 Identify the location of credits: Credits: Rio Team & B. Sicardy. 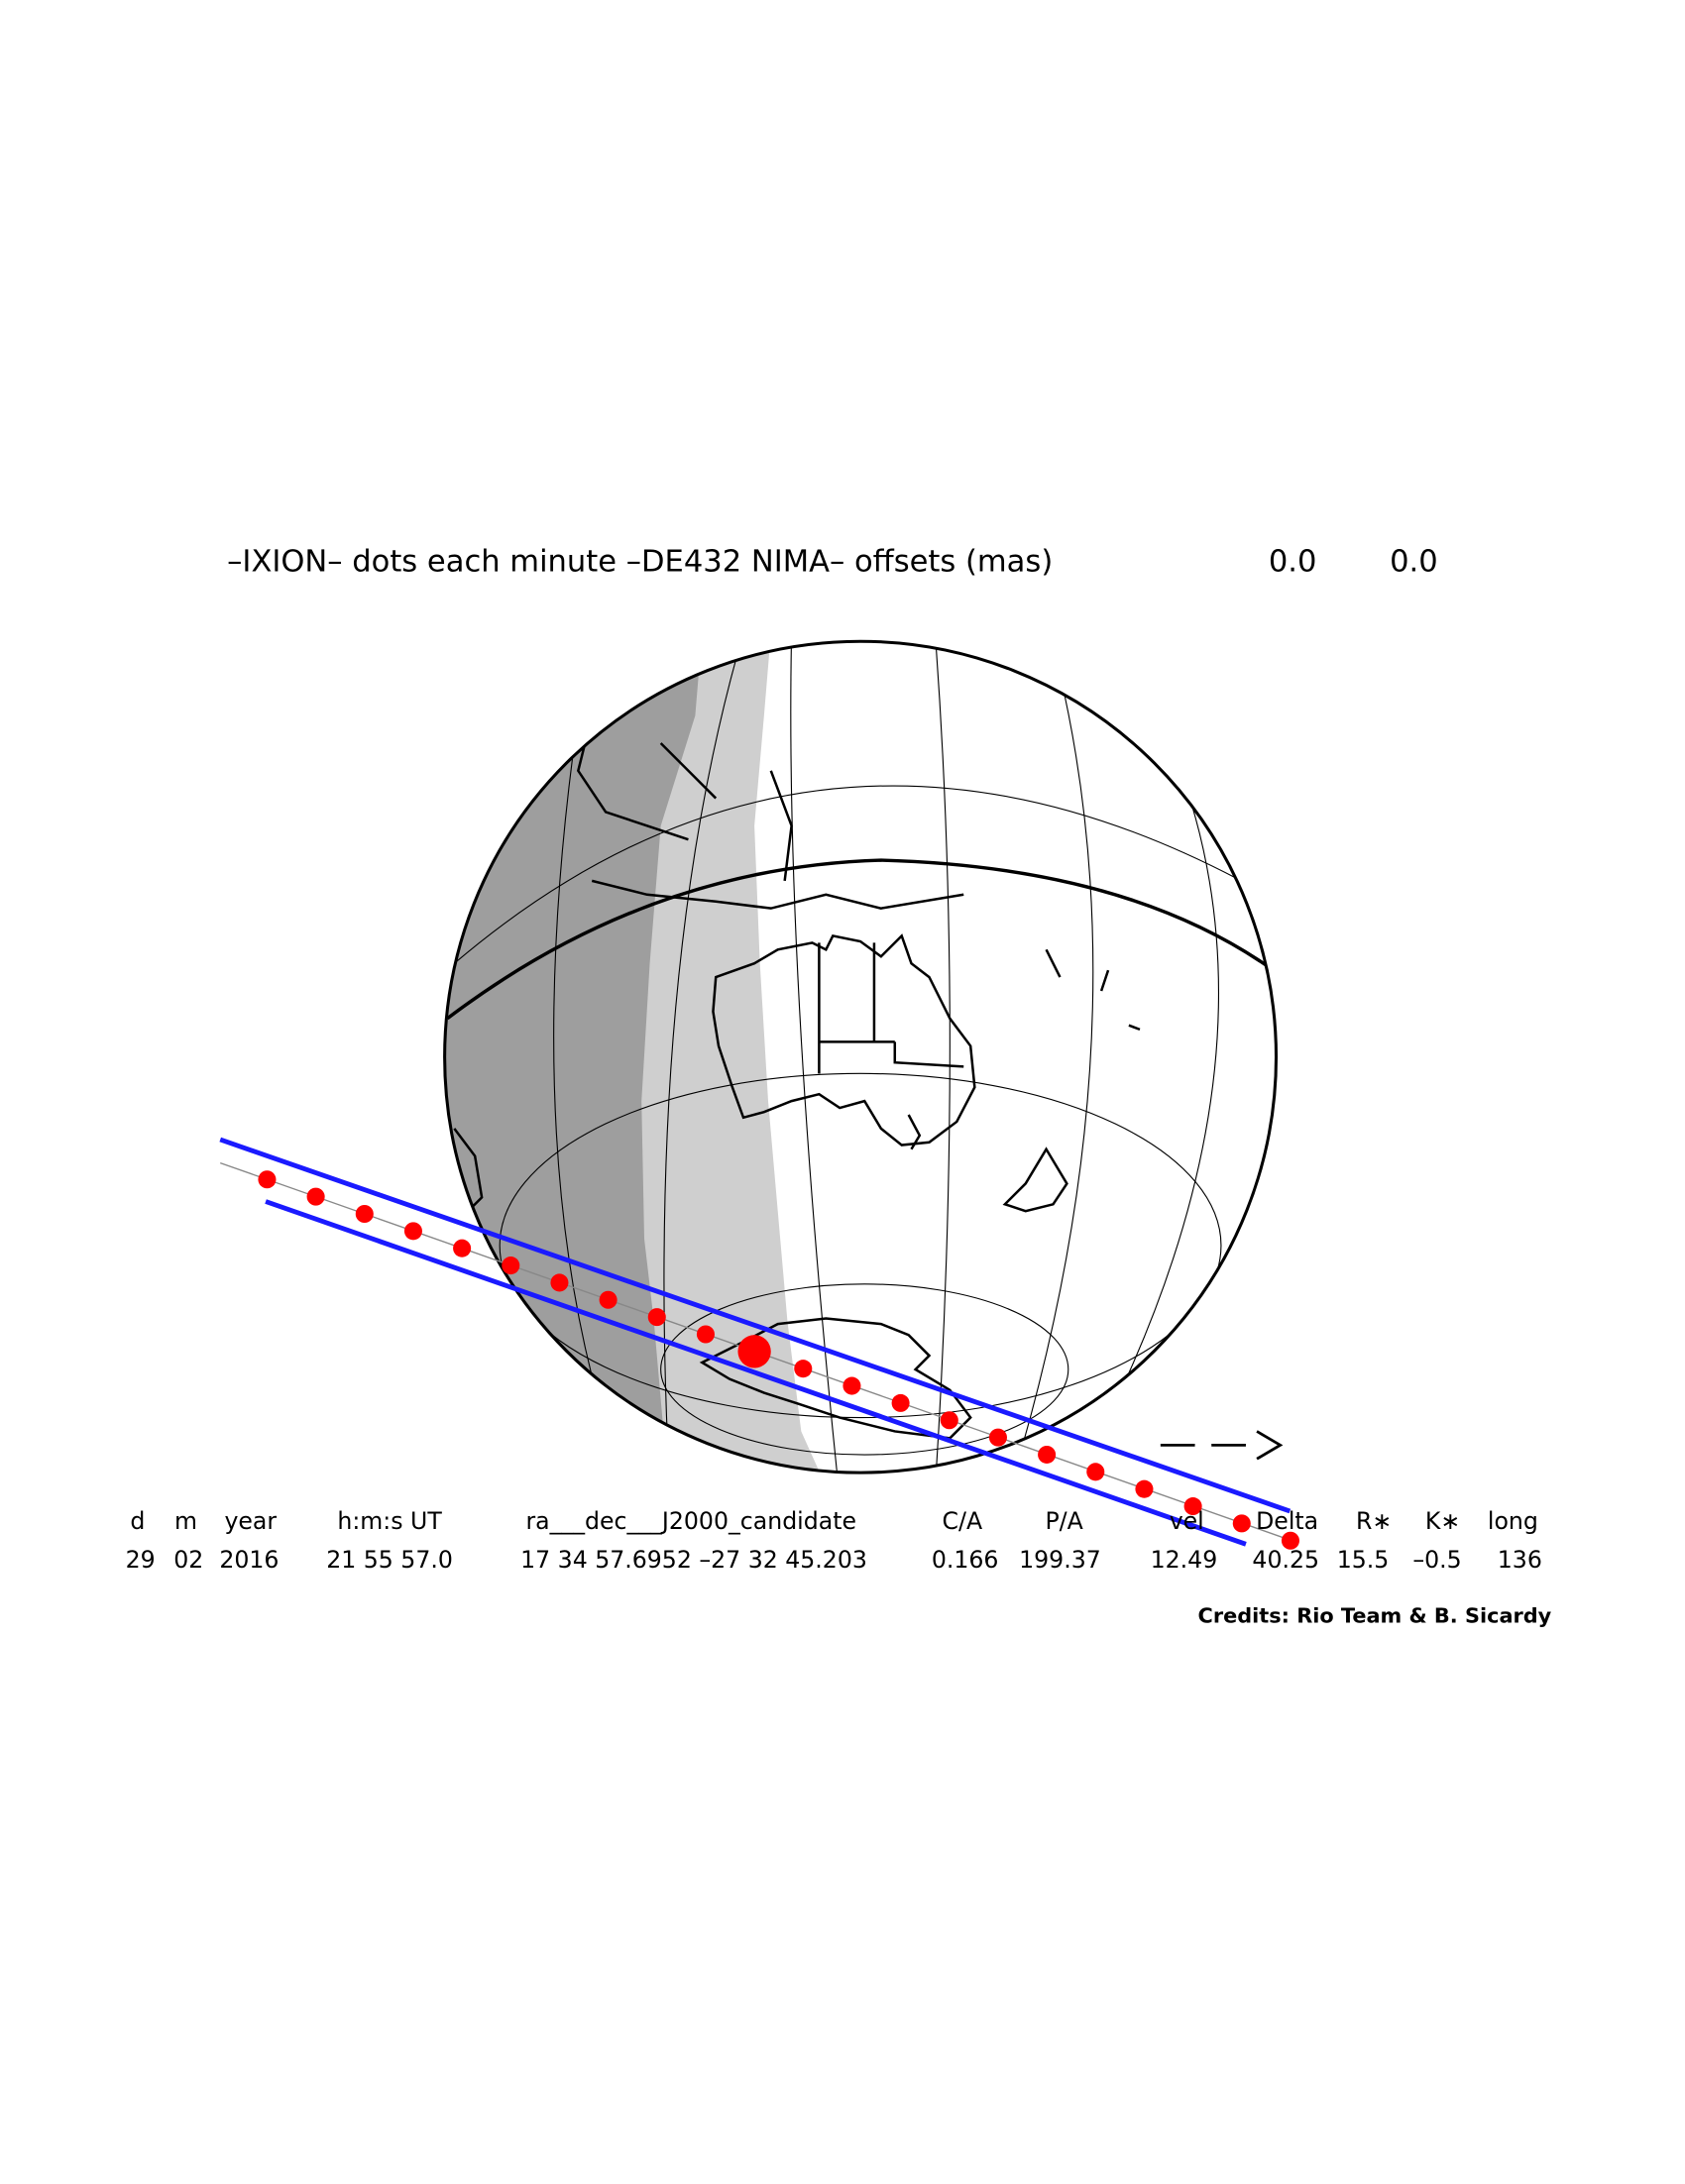
(1375, 1615).